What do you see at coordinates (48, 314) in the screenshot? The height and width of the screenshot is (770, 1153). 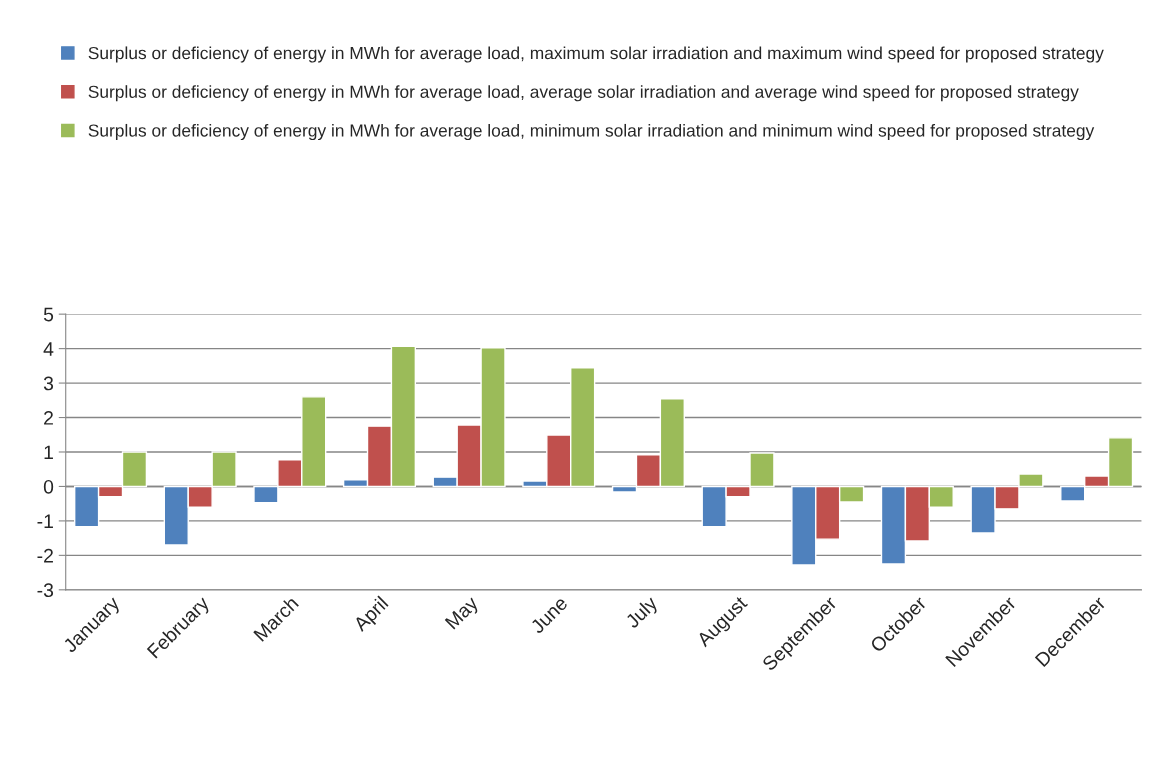 I see `y-tick-label: 5` at bounding box center [48, 314].